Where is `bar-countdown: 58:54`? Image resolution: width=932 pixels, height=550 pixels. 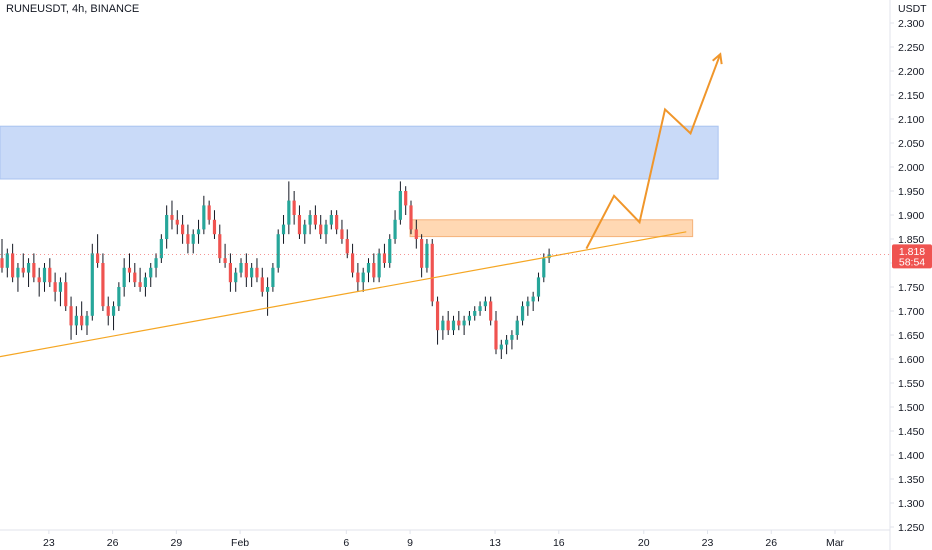 bar-countdown: 58:54 is located at coordinates (912, 262).